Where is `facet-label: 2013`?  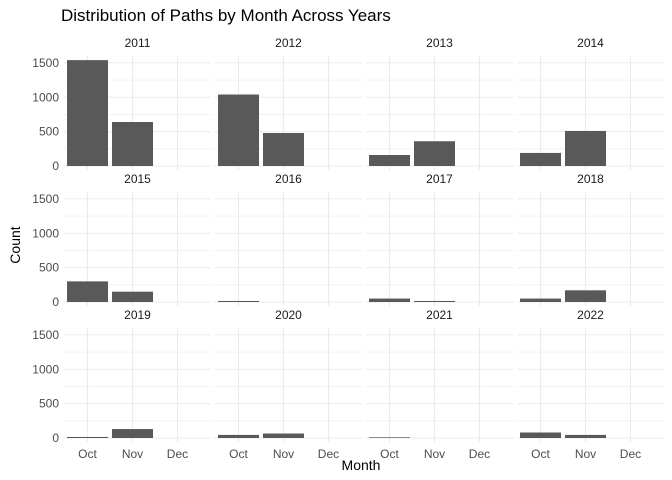
facet-label: 2013 is located at coordinates (439, 43).